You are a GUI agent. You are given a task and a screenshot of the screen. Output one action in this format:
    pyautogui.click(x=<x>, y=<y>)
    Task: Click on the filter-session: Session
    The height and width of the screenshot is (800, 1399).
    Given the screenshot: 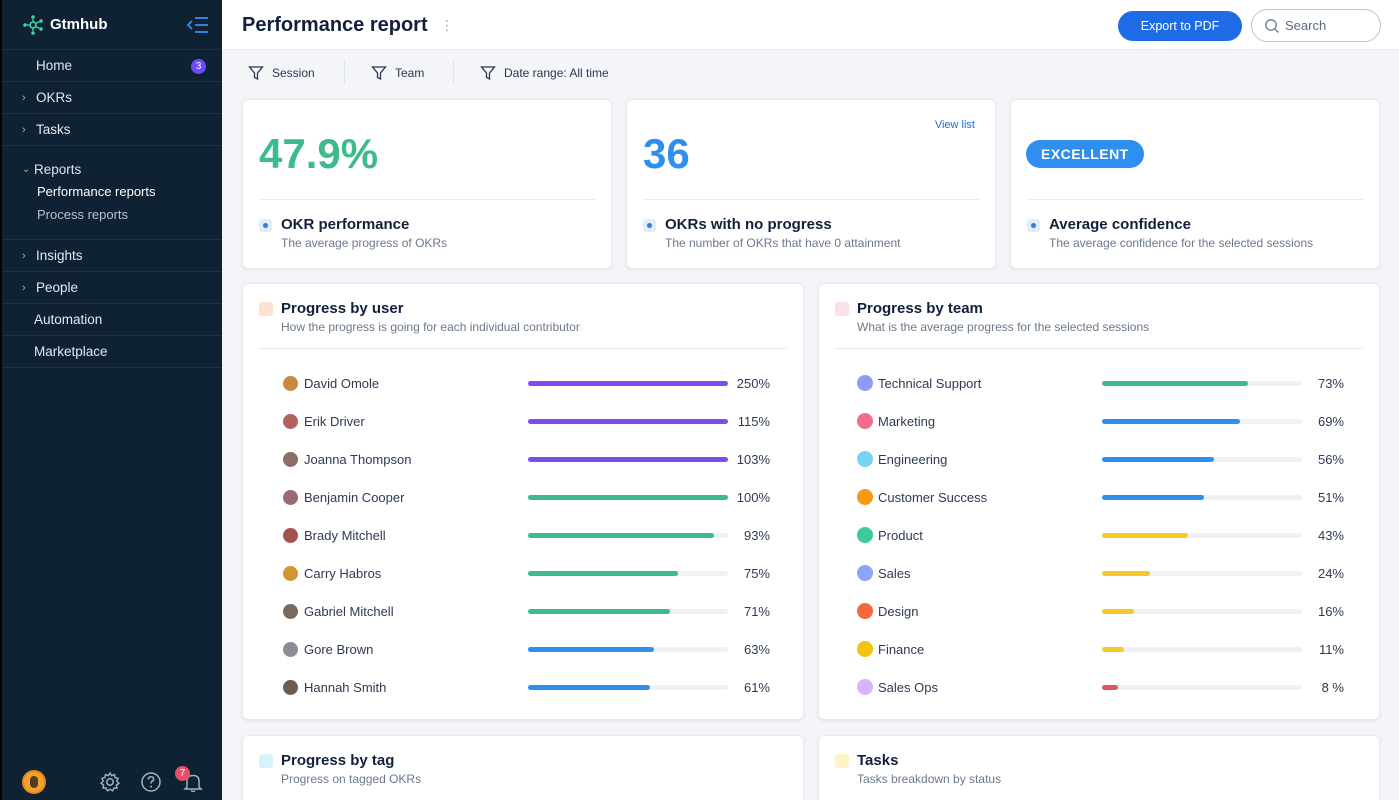 What is the action you would take?
    pyautogui.click(x=281, y=73)
    